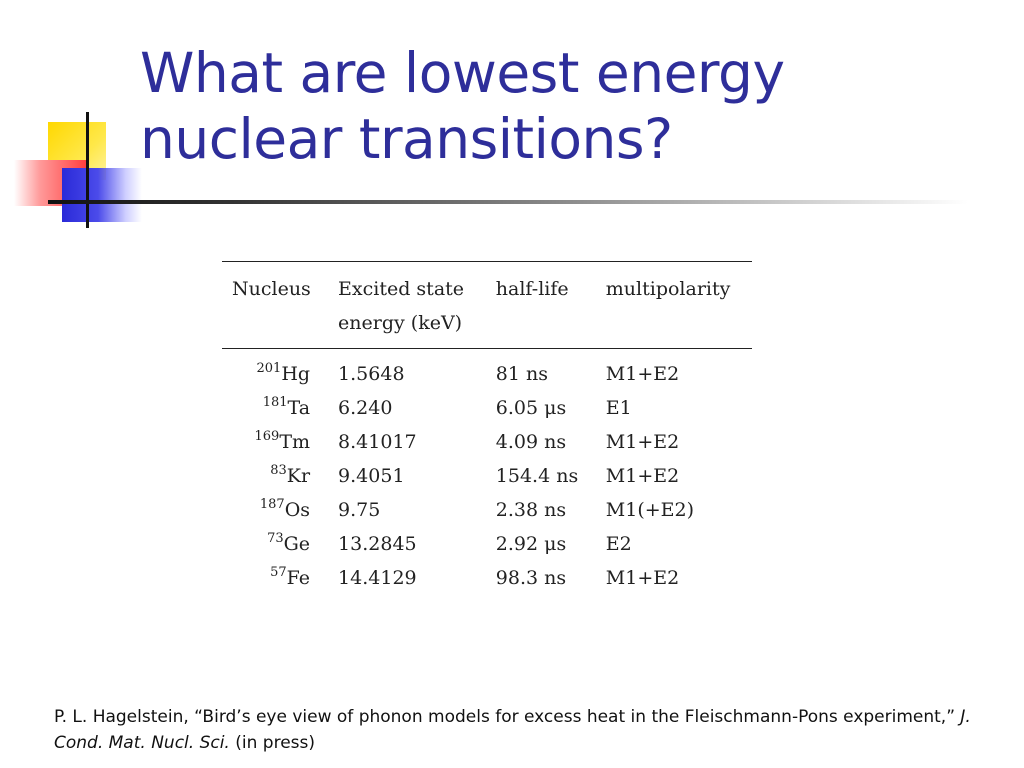 The image size is (1024, 768). Describe the element at coordinates (531, 578) in the screenshot. I see `half-life-cell: 98.3 ns` at that location.